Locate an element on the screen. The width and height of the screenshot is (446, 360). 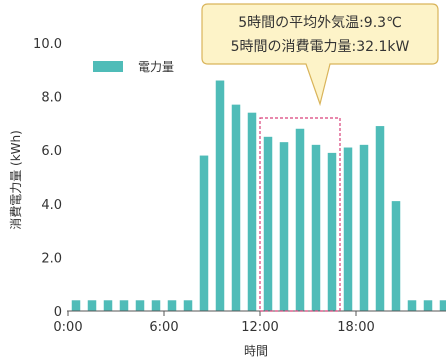
x-axis-ticks: 0:00 6:00 12:00 18:00 is located at coordinates (214, 323).